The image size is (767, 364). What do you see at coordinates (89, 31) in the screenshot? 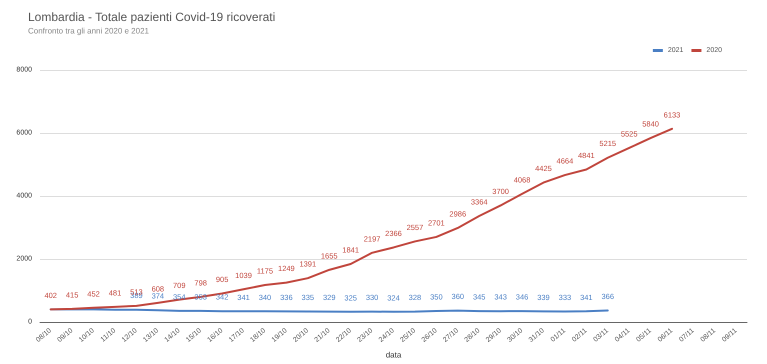
I see `chart-subtitle: Confronto tra gli anni 2020 e 2021` at bounding box center [89, 31].